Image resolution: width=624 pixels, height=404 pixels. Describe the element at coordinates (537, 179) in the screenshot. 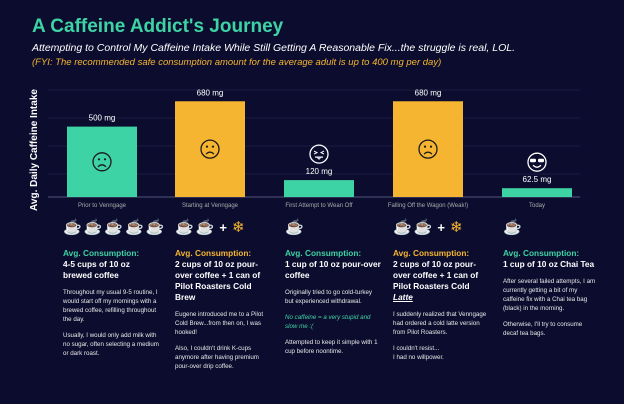

I see `bar-value-label: 62.5 mg` at that location.